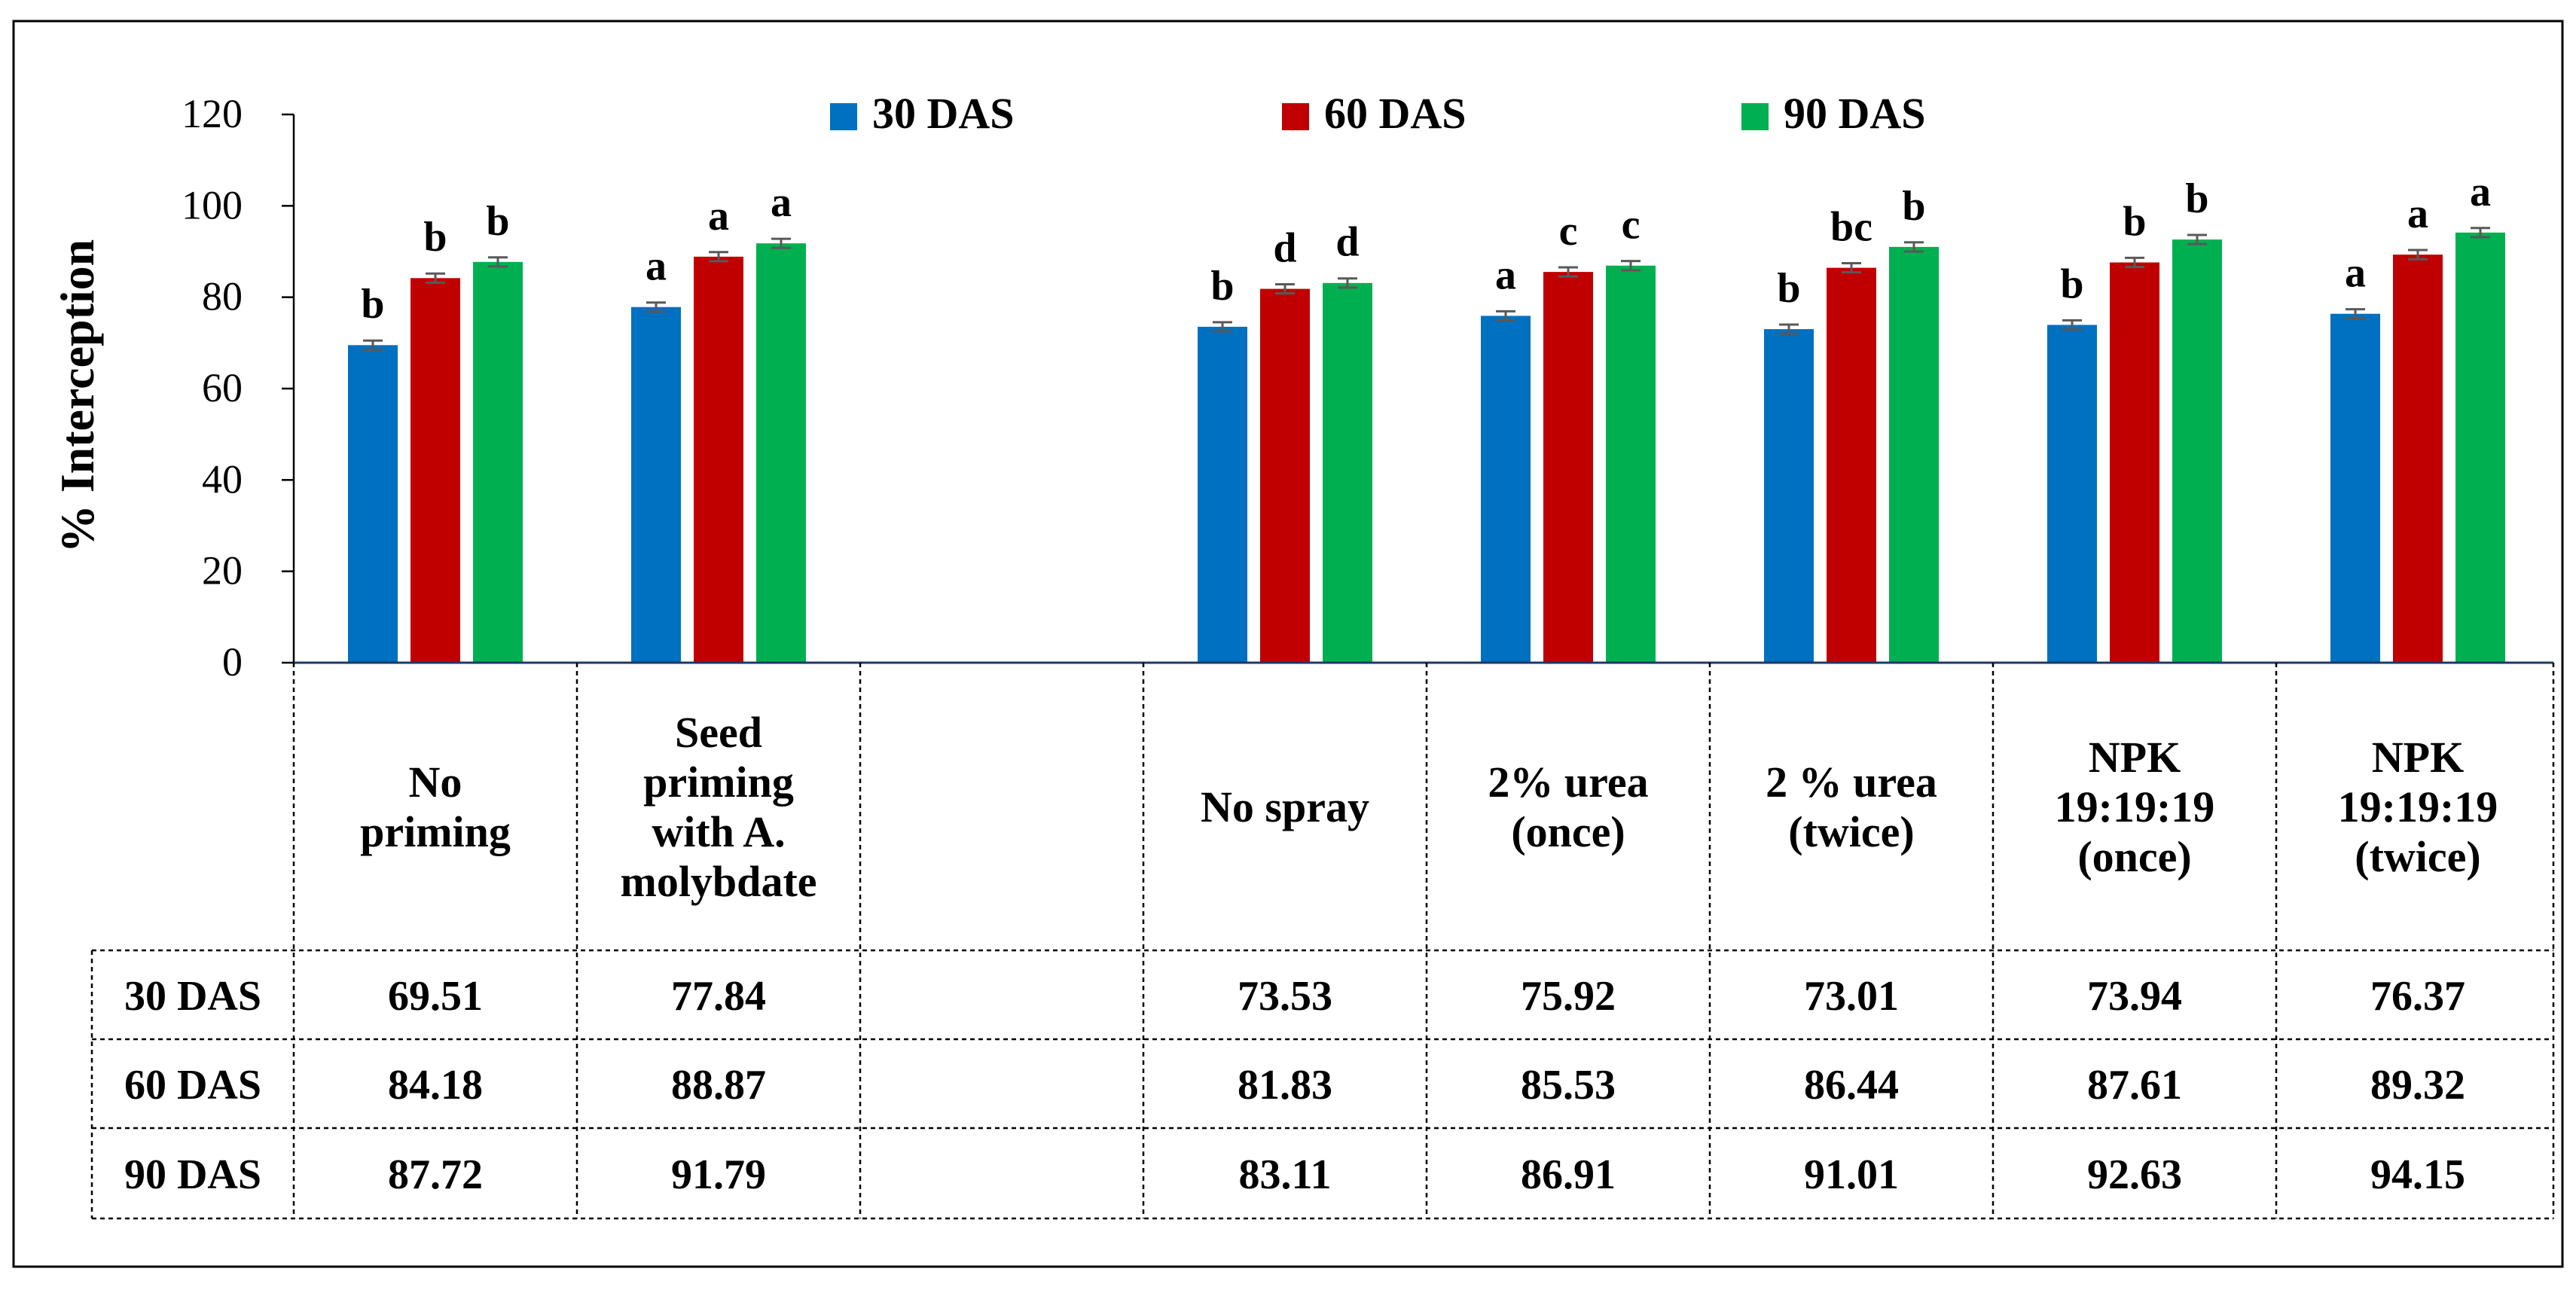  Describe the element at coordinates (1286, 1174) in the screenshot. I see `table-value: 83.11` at that location.